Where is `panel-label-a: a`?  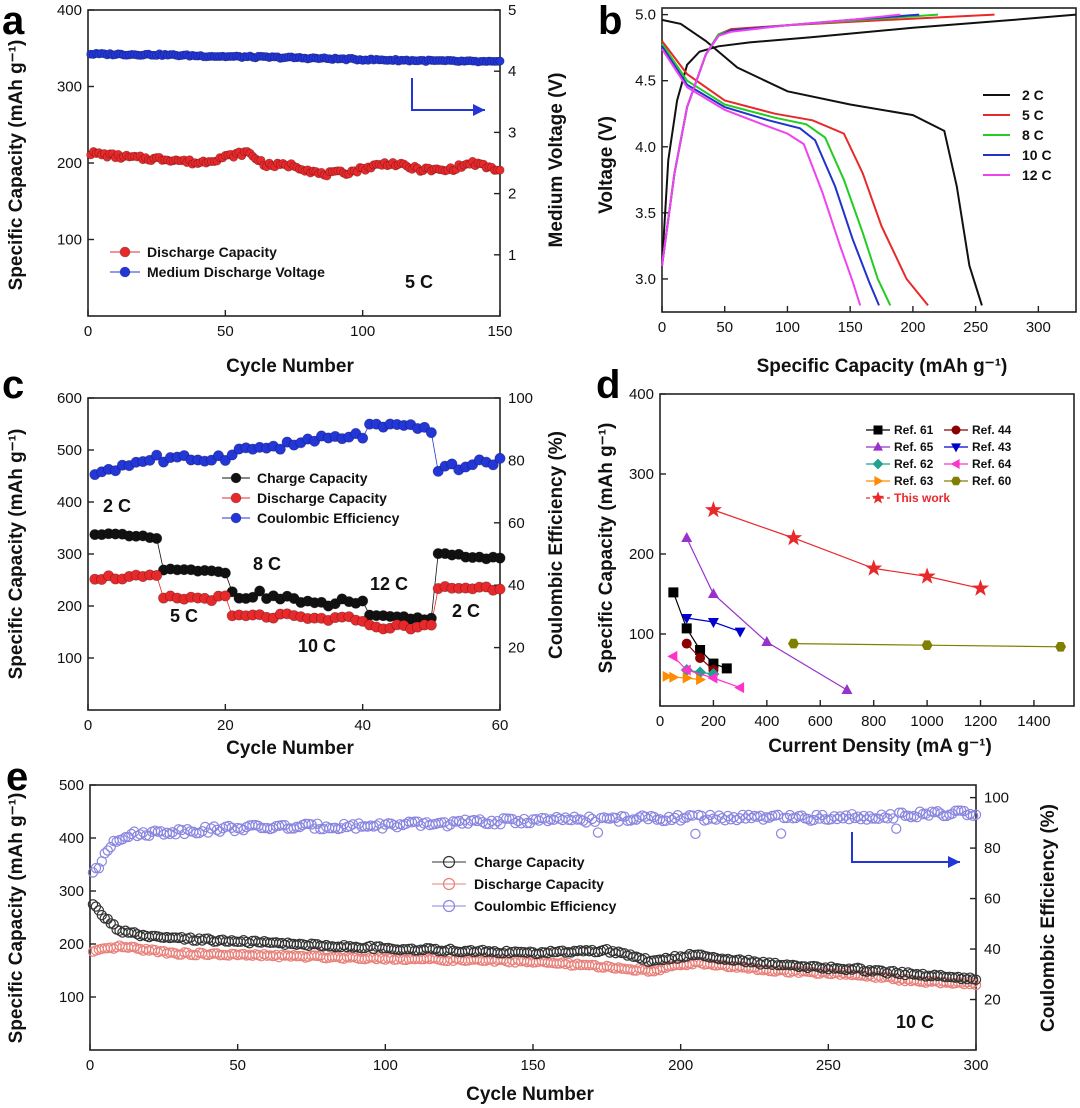
panel-label-a: a is located at coordinates (13, 21).